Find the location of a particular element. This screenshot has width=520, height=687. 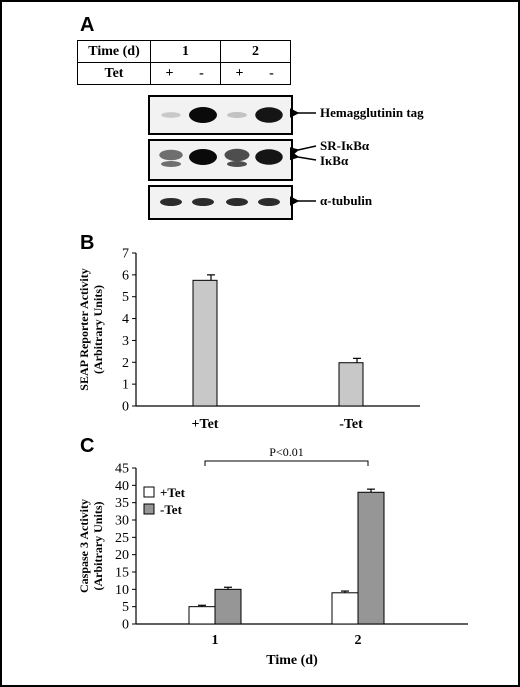

label-tubulin: α-tubulin is located at coordinates (346, 200).